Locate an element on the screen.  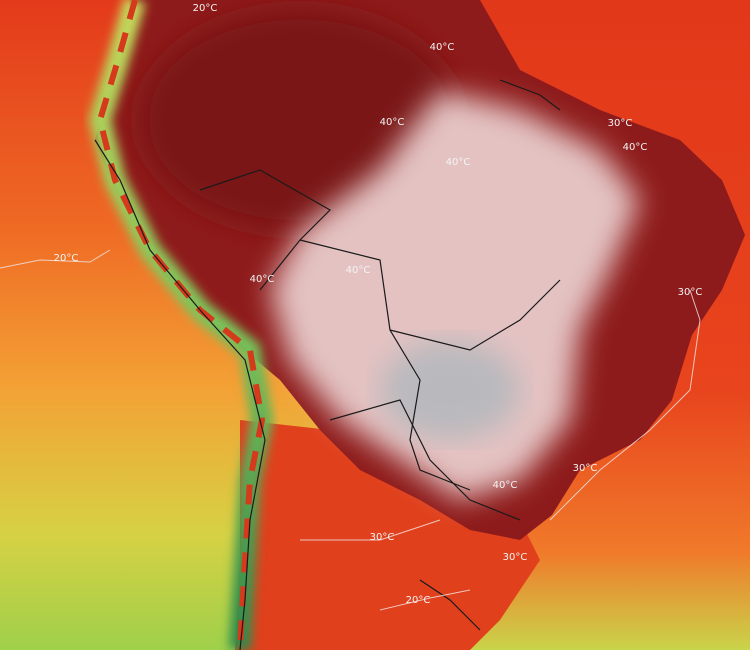
extreme-core is located at coordinates (450, 390).